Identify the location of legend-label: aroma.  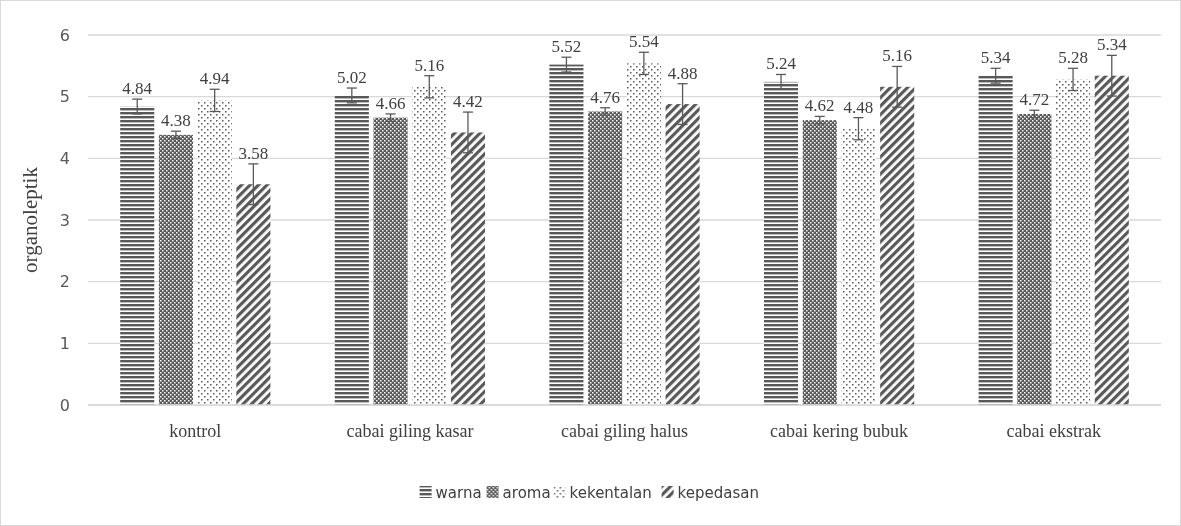
(526, 493).